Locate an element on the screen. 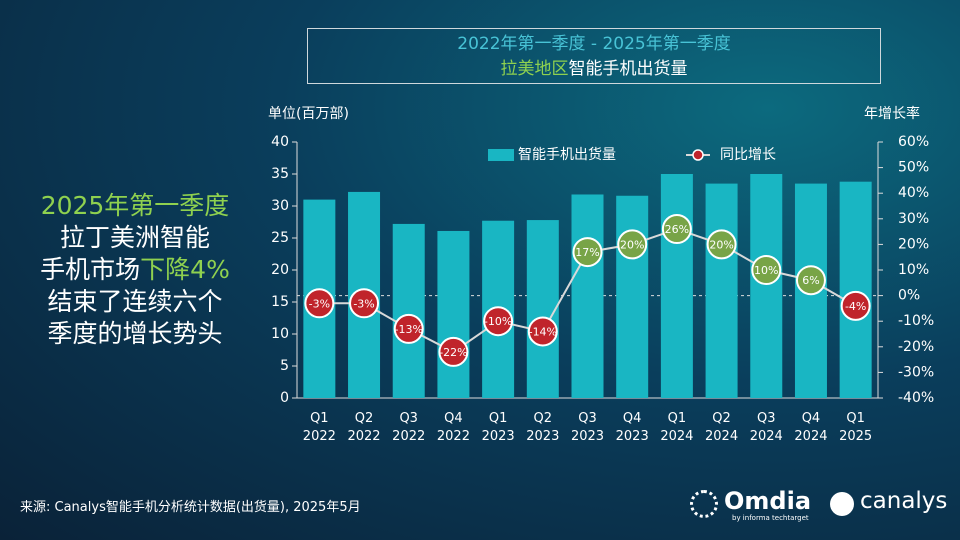 This screenshot has width=960, height=540. y2-tick-label: -30% is located at coordinates (916, 372).